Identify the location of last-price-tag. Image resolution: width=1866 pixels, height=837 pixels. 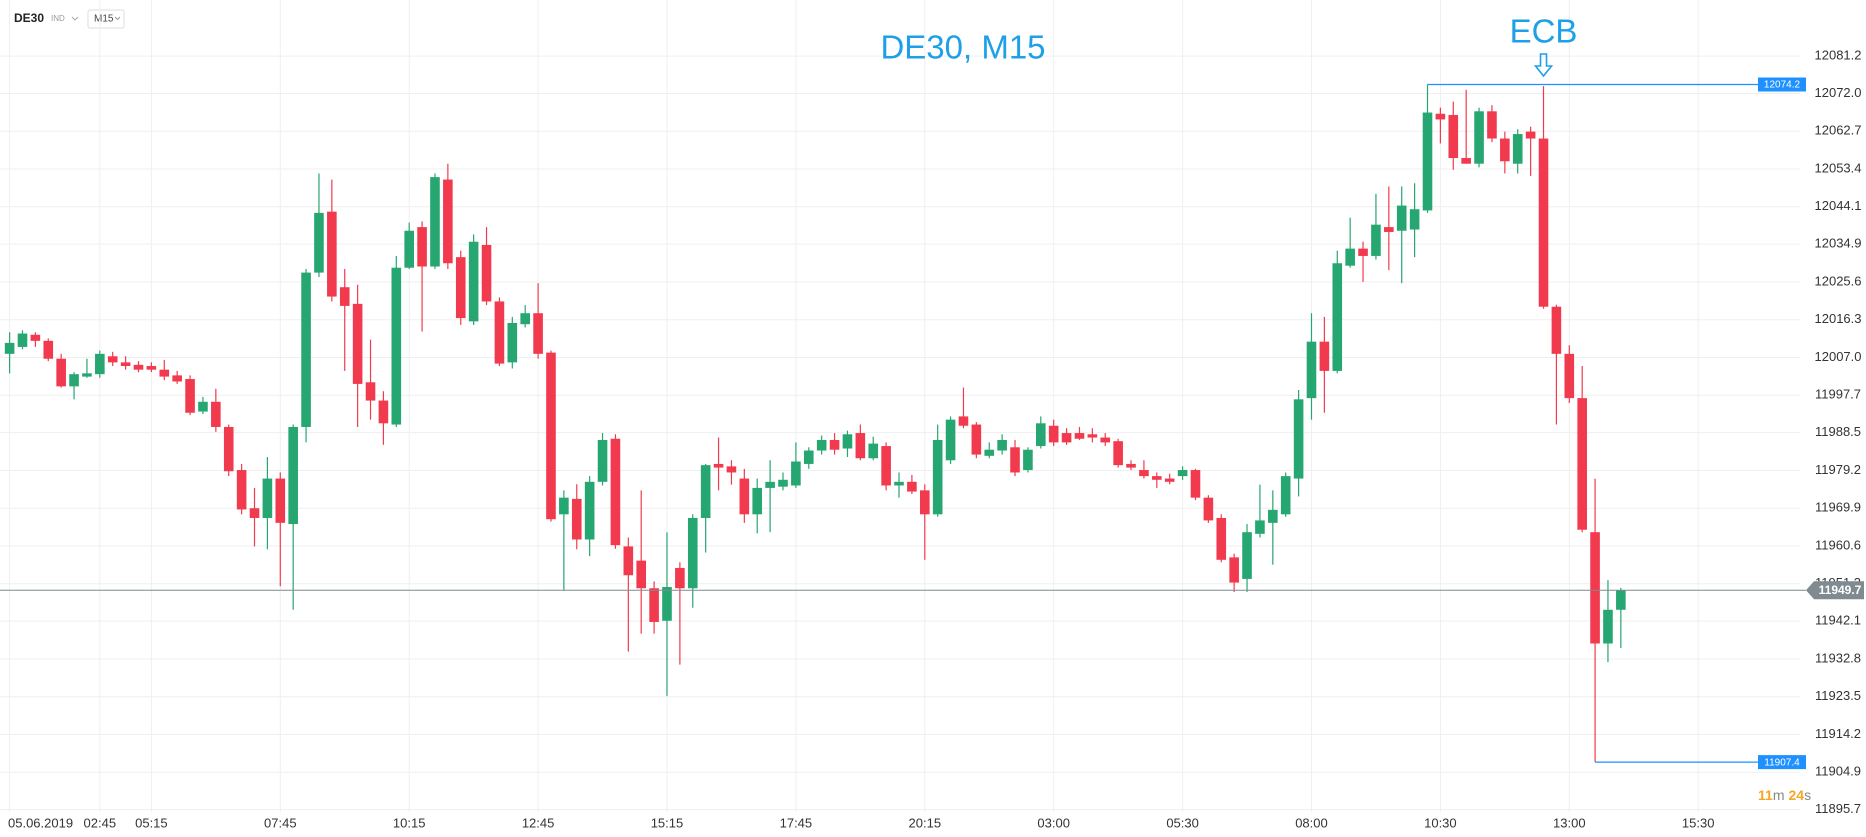
(1835, 590).